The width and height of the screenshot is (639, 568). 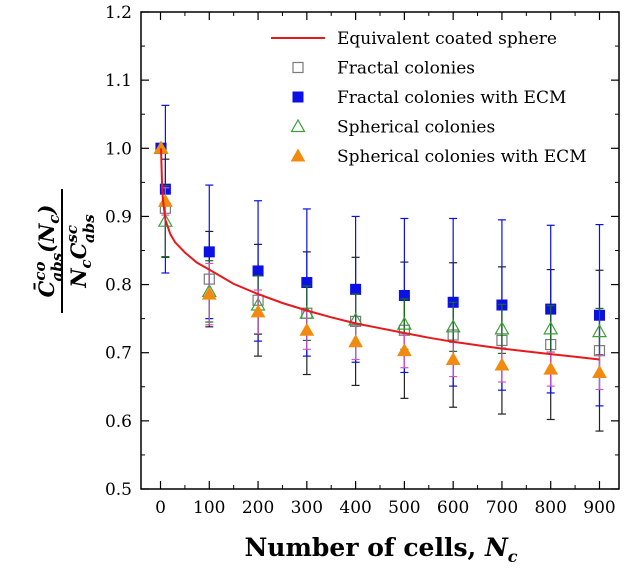 I want to click on legend-item: Fractal colonies, so click(x=383, y=69).